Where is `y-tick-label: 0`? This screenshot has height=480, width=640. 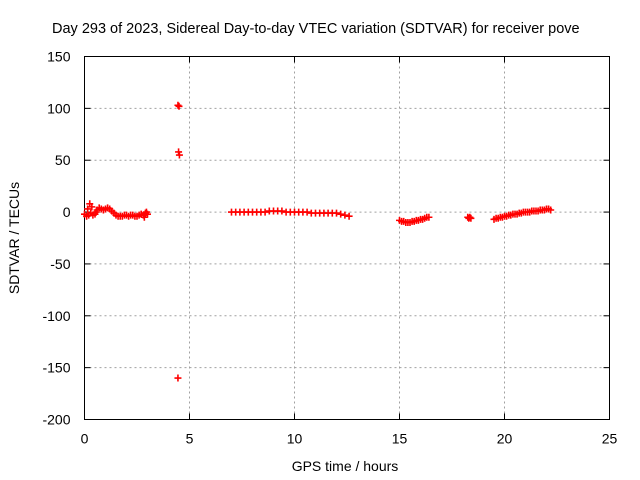 y-tick-label: 0 is located at coordinates (67, 212).